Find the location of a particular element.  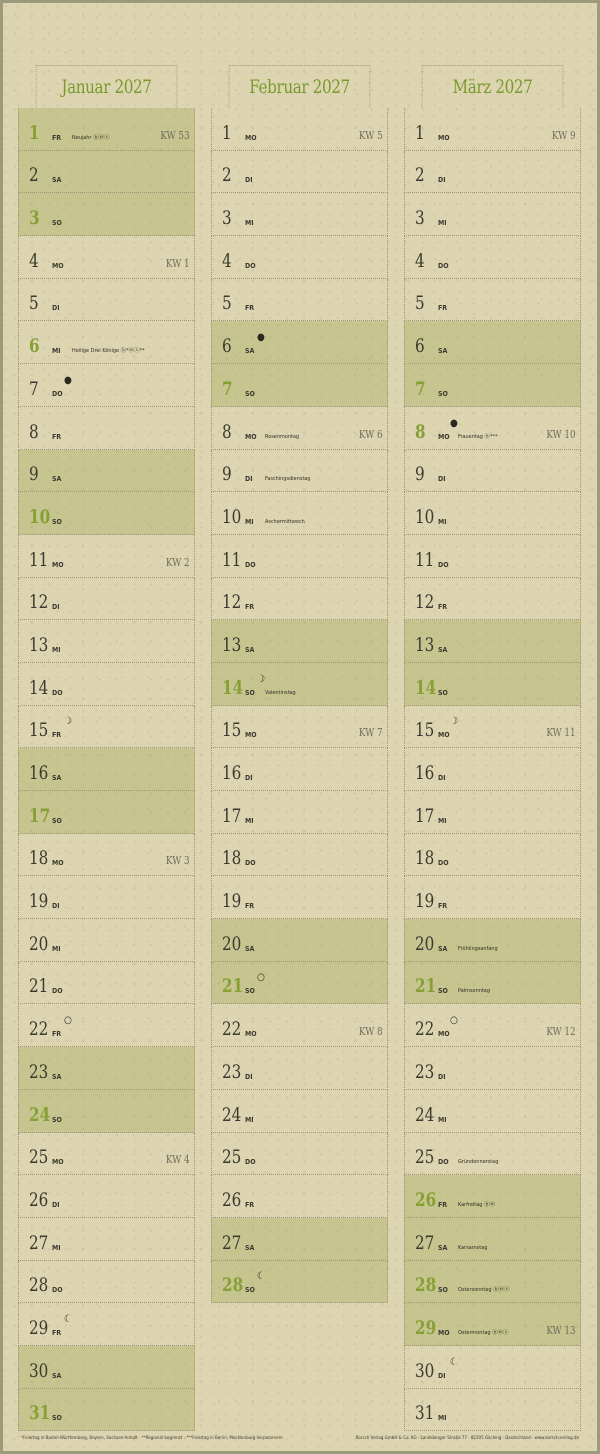

day-row: 20 SA Frühlingsanfang is located at coordinates (492, 940).